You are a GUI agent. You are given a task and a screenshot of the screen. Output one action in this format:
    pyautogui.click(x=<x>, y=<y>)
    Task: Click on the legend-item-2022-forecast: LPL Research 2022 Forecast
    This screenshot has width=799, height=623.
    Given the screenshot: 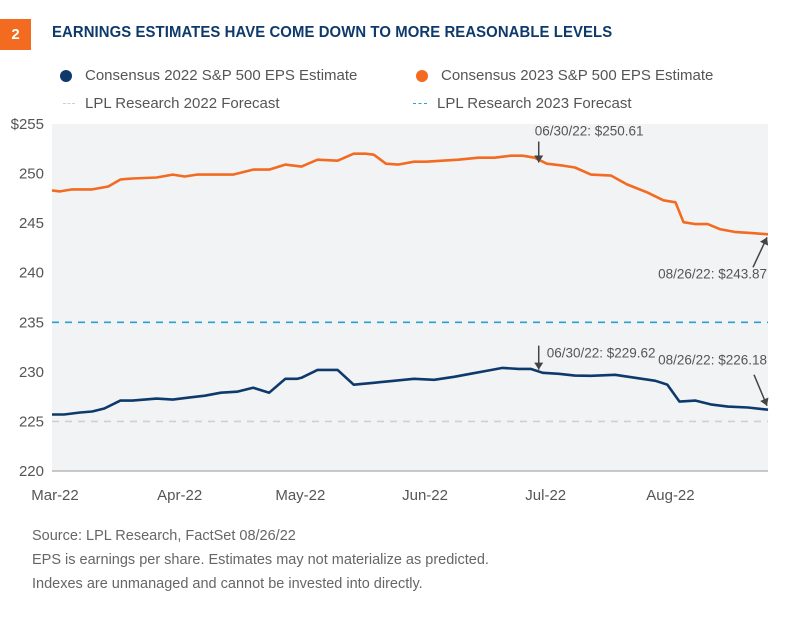 What is the action you would take?
    pyautogui.click(x=171, y=103)
    